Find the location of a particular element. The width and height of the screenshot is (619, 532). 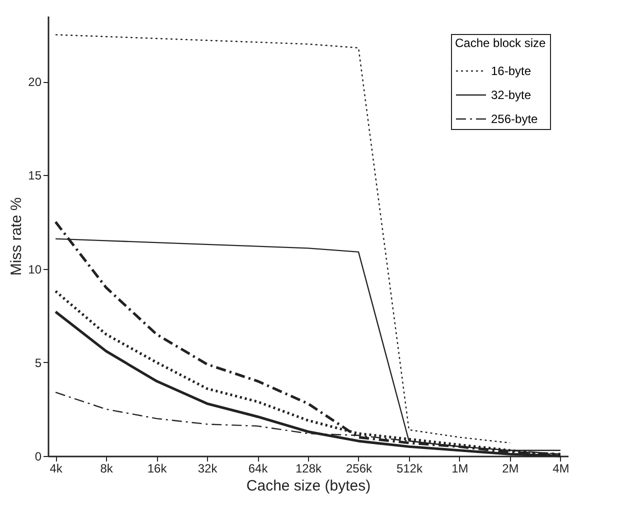

x-axis-title: Cache size (bytes) is located at coordinates (308, 486).